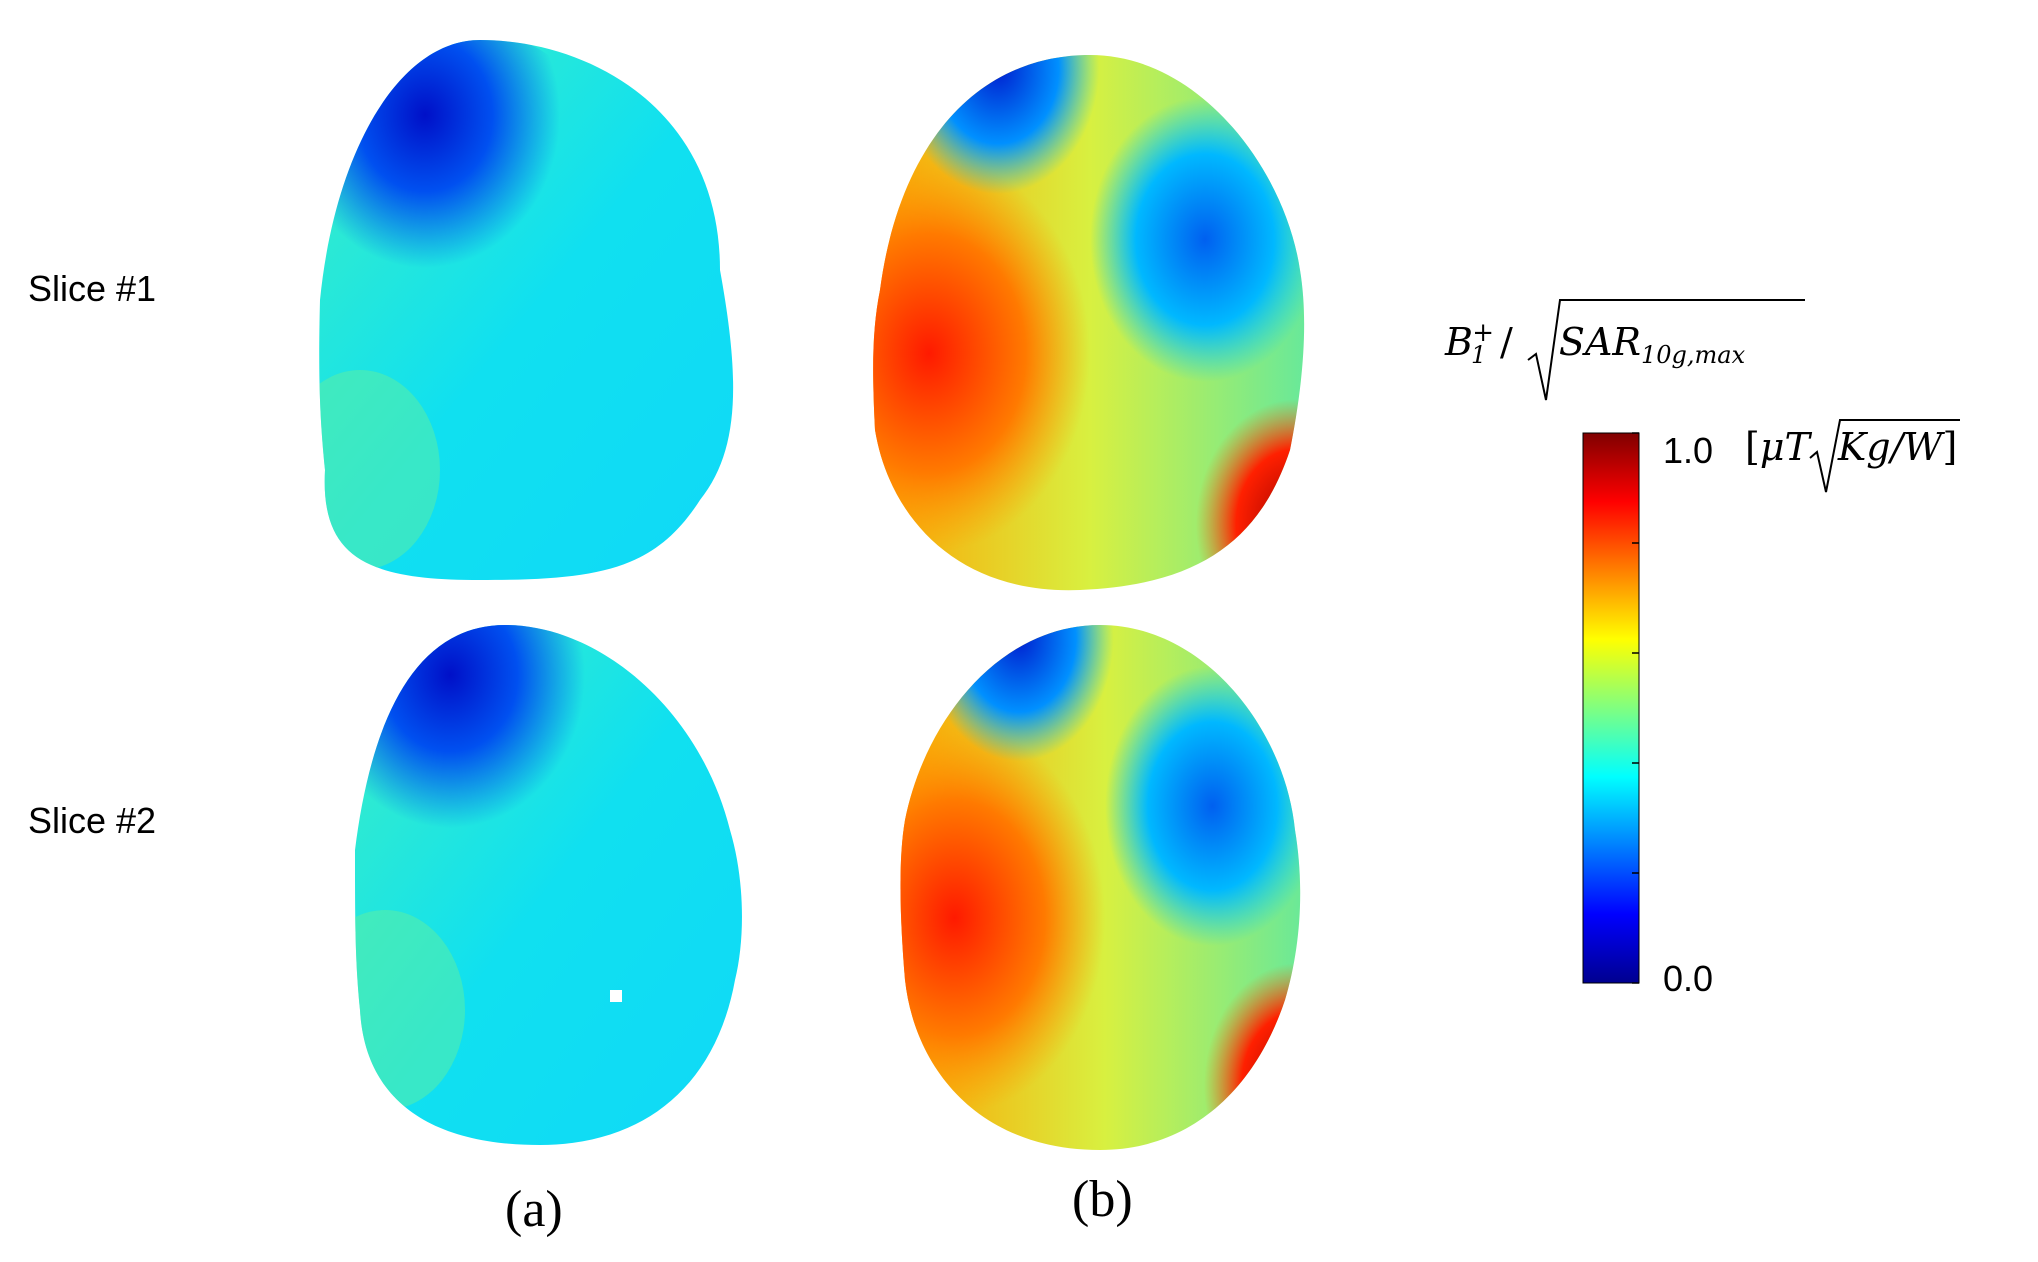  I want to click on unit-radicand: Kg/W, so click(1890, 447).